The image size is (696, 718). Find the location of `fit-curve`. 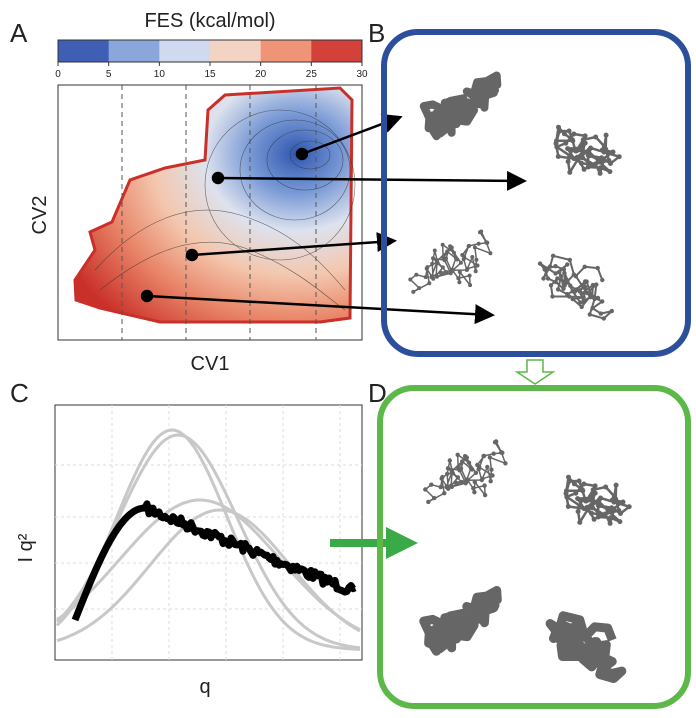

fit-curve is located at coordinates (208, 565).